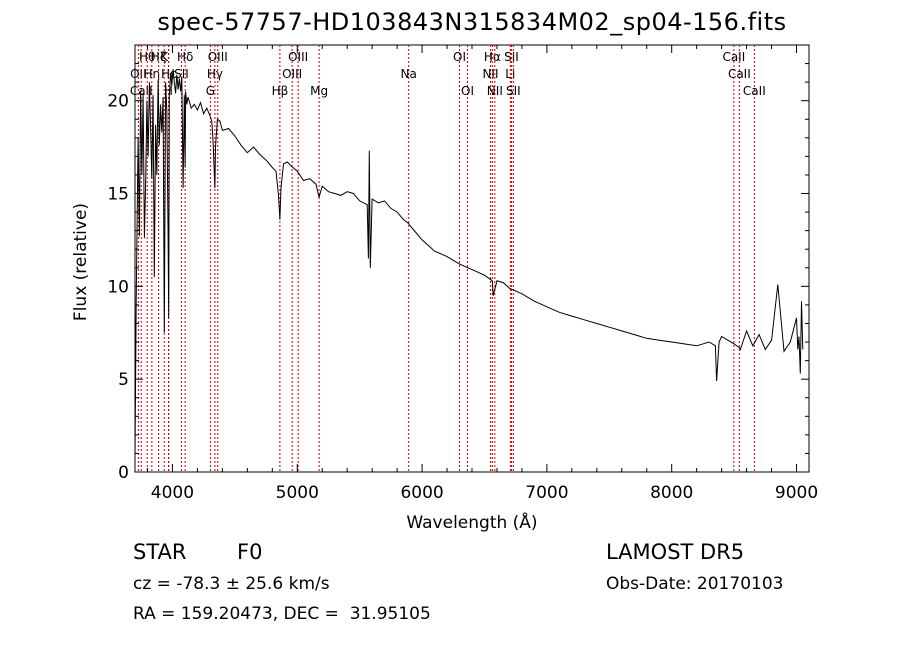 This screenshot has height=649, width=900. Describe the element at coordinates (231, 584) in the screenshot. I see `redshift-readout: cz = -78.3 ± 25.6 km/s` at that location.